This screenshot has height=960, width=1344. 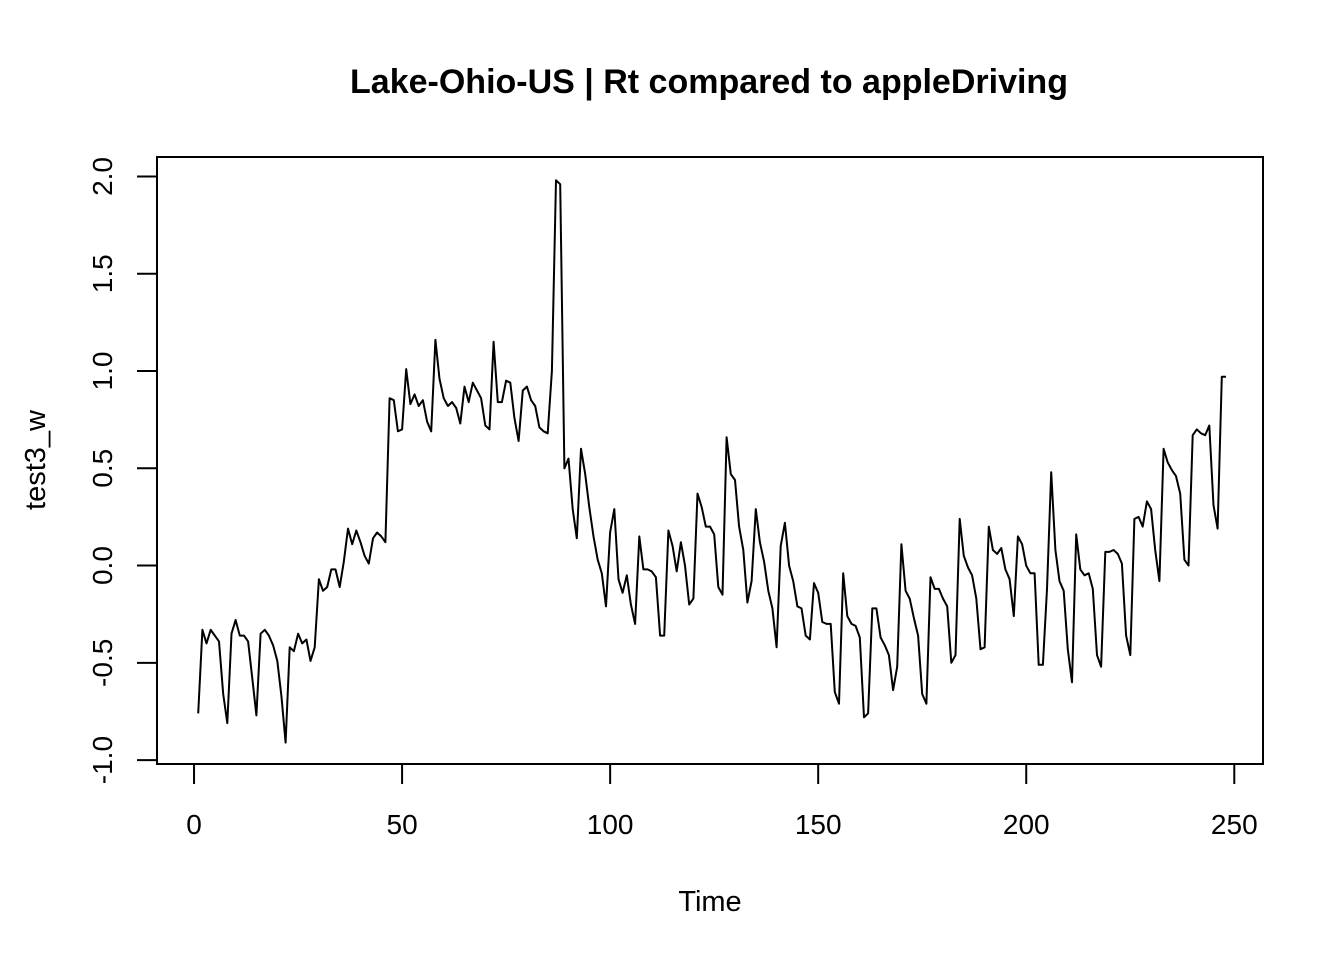 I want to click on x-tick-label: 150, so click(x=818, y=824).